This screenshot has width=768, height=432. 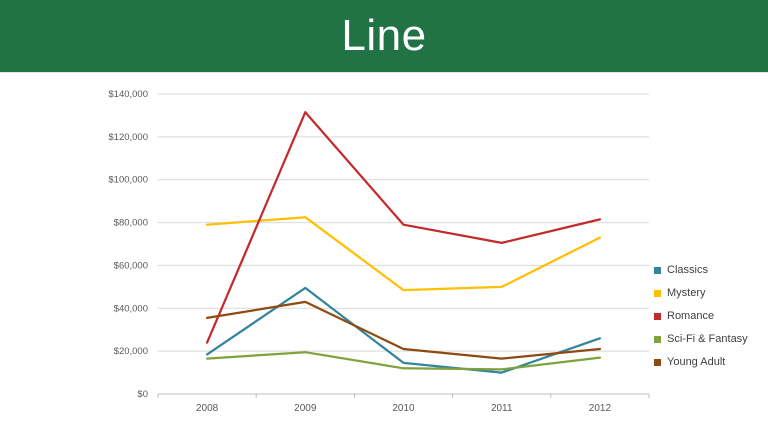 What do you see at coordinates (128, 180) in the screenshot?
I see `y-axis-tick-label: $100,000` at bounding box center [128, 180].